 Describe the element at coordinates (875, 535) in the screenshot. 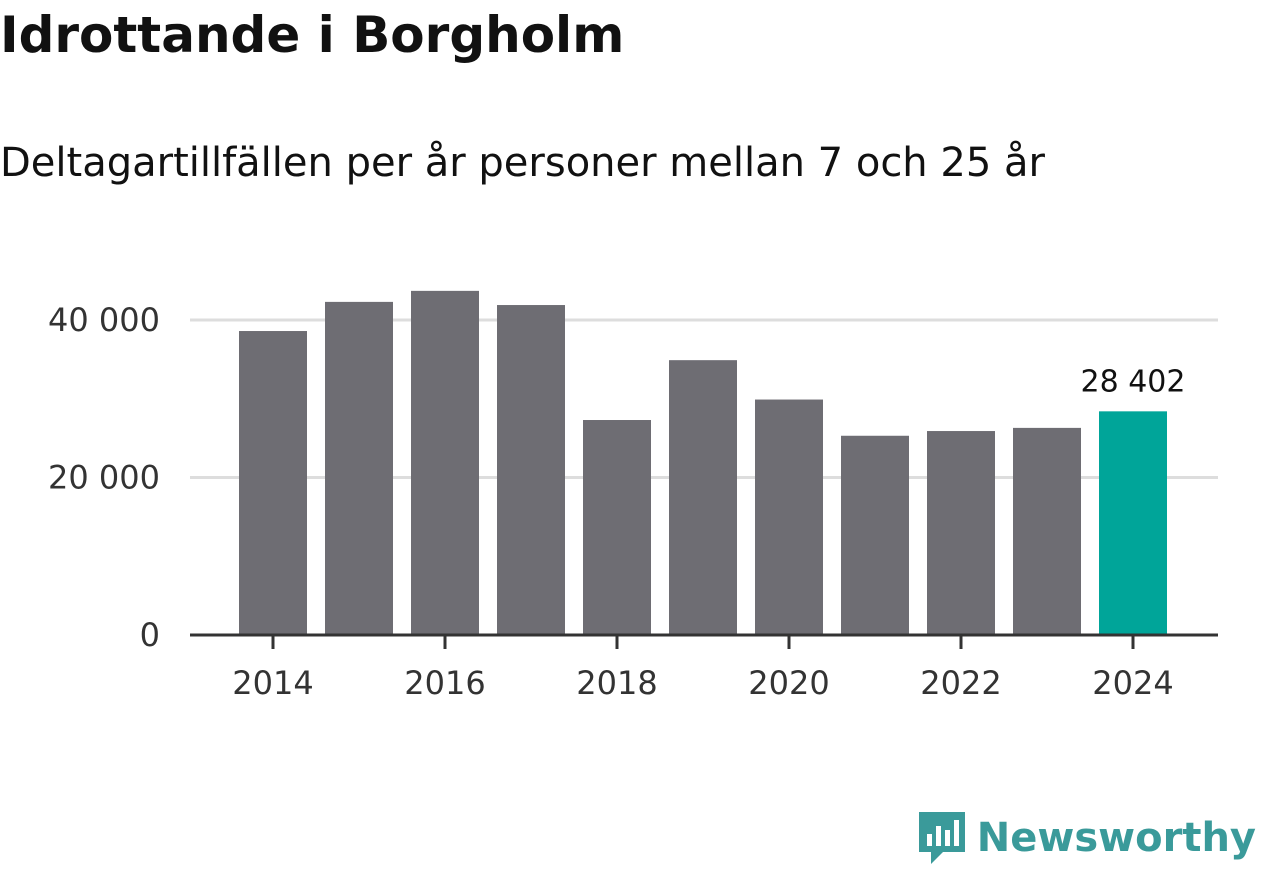

I see `bar-2021` at that location.